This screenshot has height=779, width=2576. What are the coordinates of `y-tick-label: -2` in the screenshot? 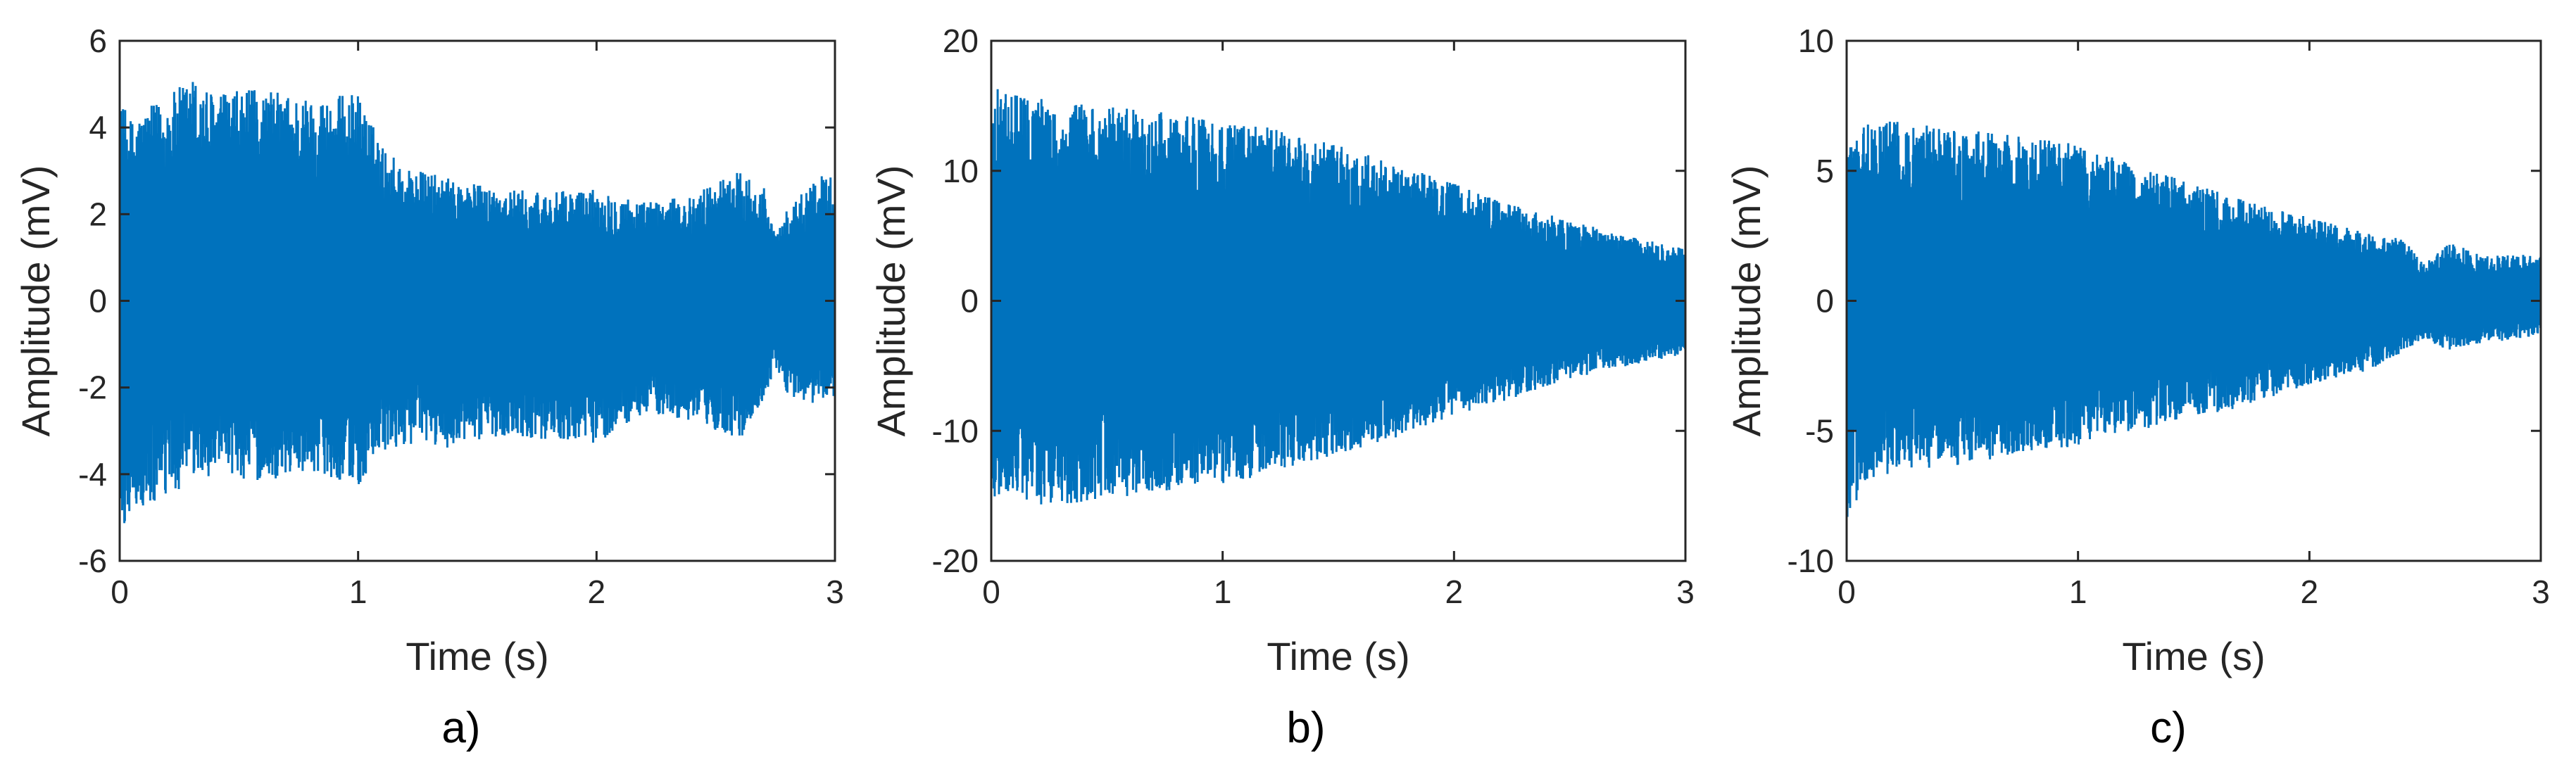 It's located at (93, 387).